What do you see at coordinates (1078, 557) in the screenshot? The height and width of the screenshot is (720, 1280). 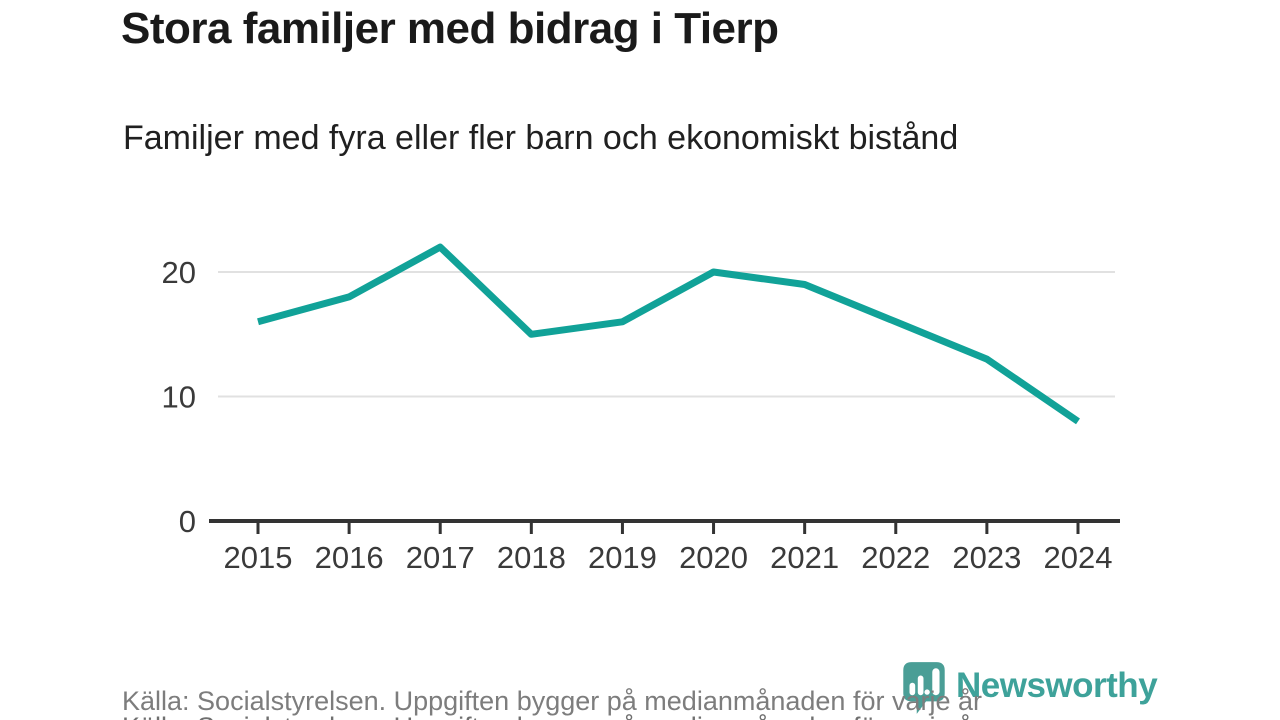 I see `x-axis-label: 2024` at bounding box center [1078, 557].